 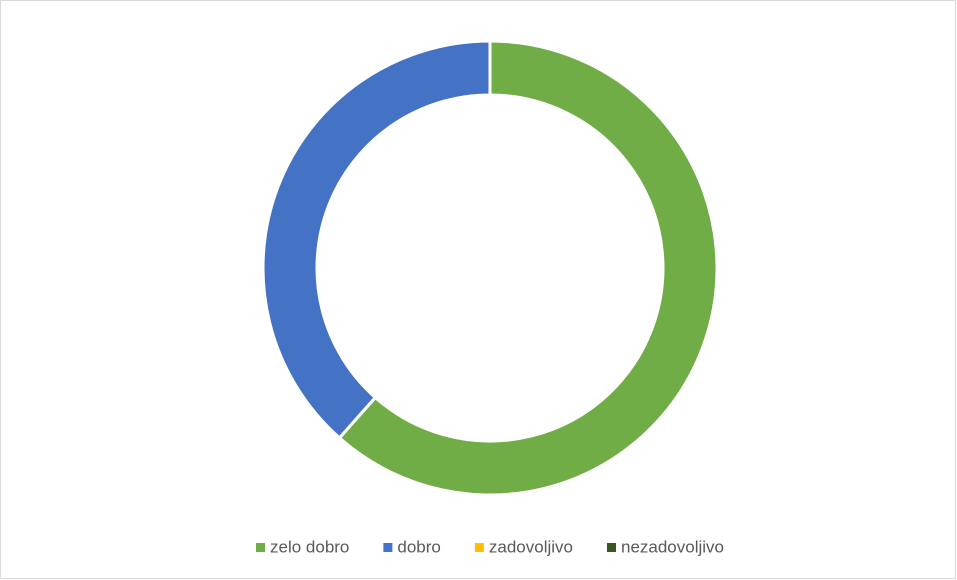 I want to click on legend-label: zelo dobro, so click(x=309, y=546).